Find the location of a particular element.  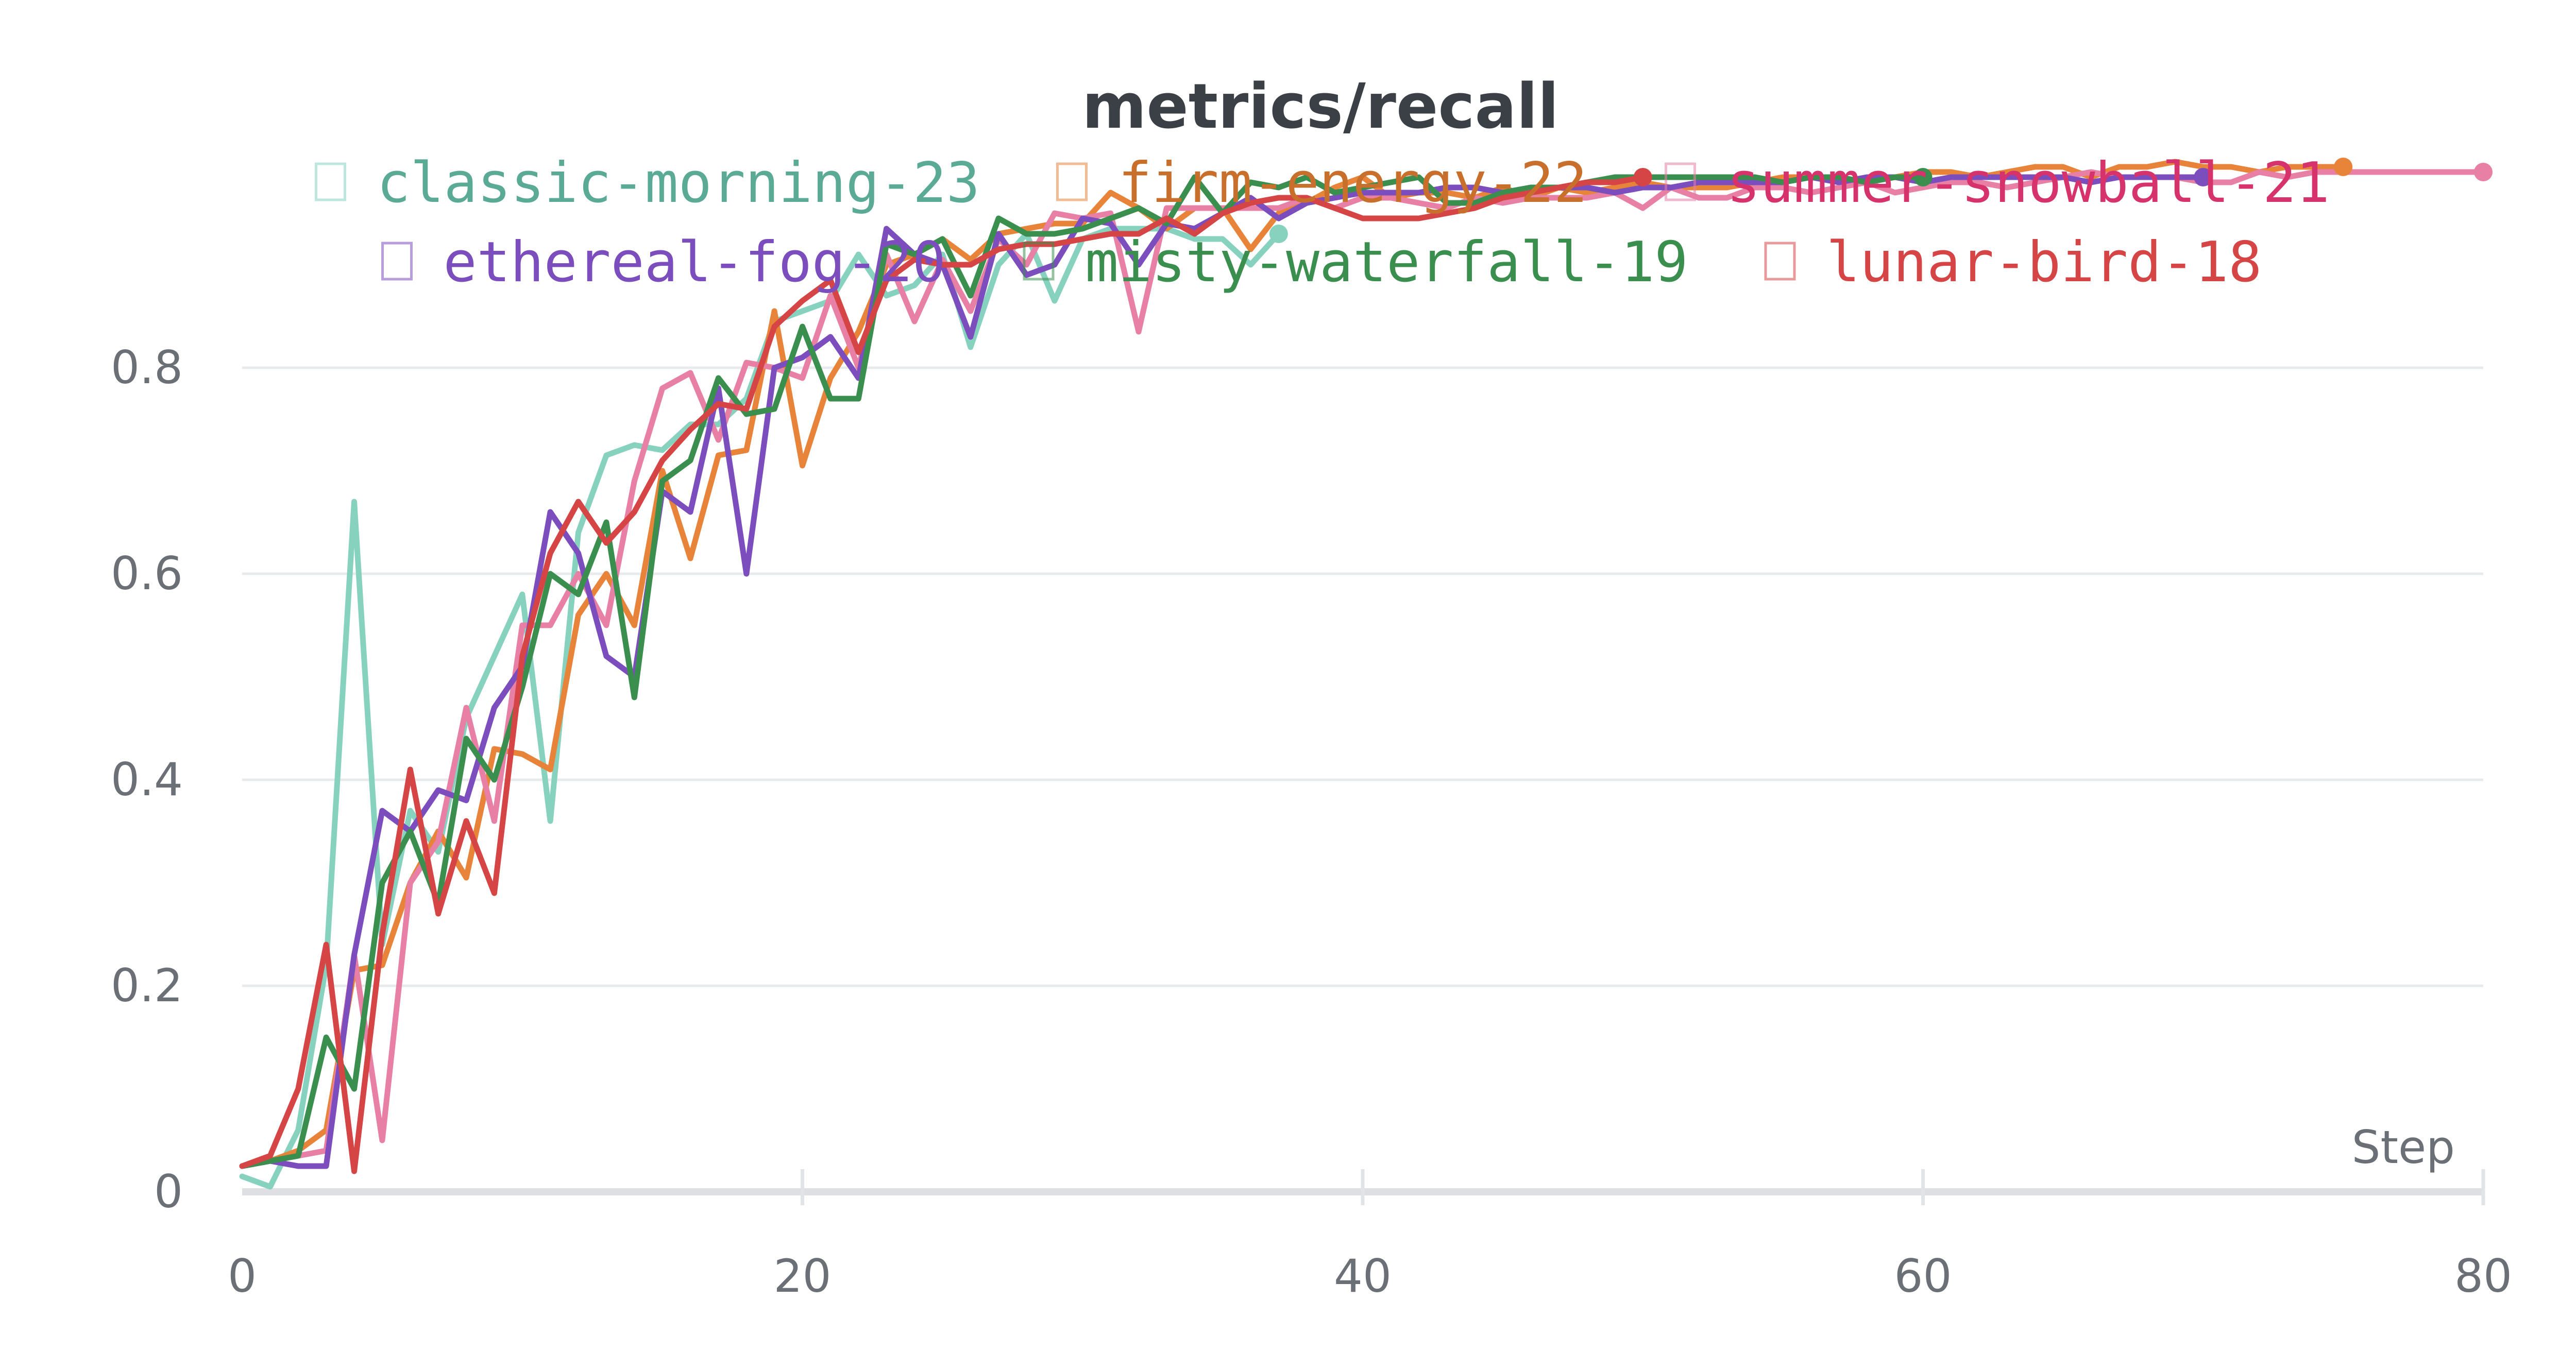

legend-label: ethereal-fog-20 is located at coordinates (695, 262).